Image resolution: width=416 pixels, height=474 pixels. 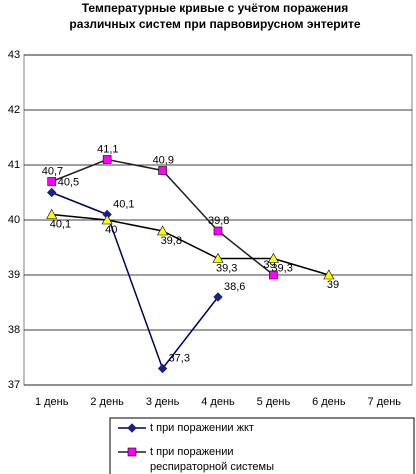 I want to click on x-tick-label: 7 день, so click(x=385, y=402).